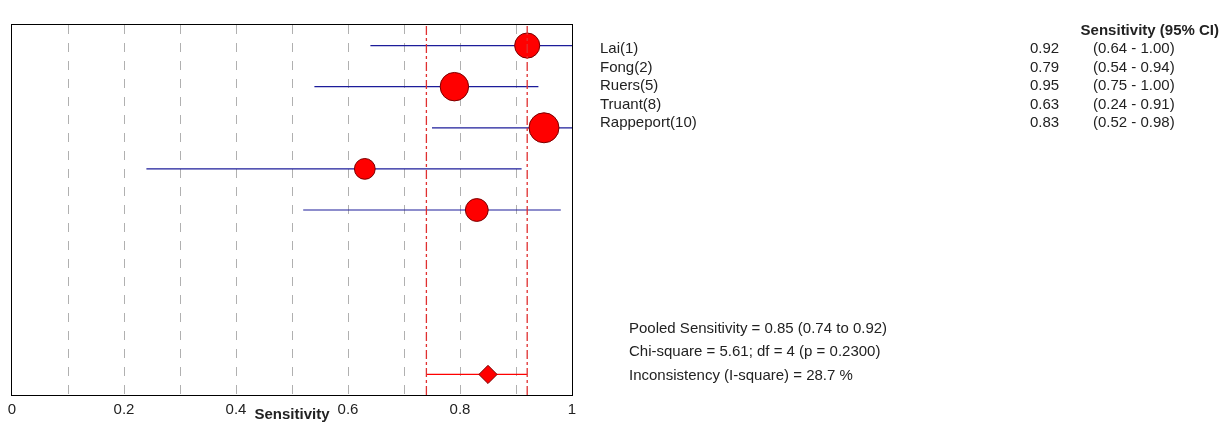 Image resolution: width=1222 pixels, height=422 pixels. Describe the element at coordinates (1134, 66) in the screenshot. I see `text: (0.54 - 0.94)` at that location.